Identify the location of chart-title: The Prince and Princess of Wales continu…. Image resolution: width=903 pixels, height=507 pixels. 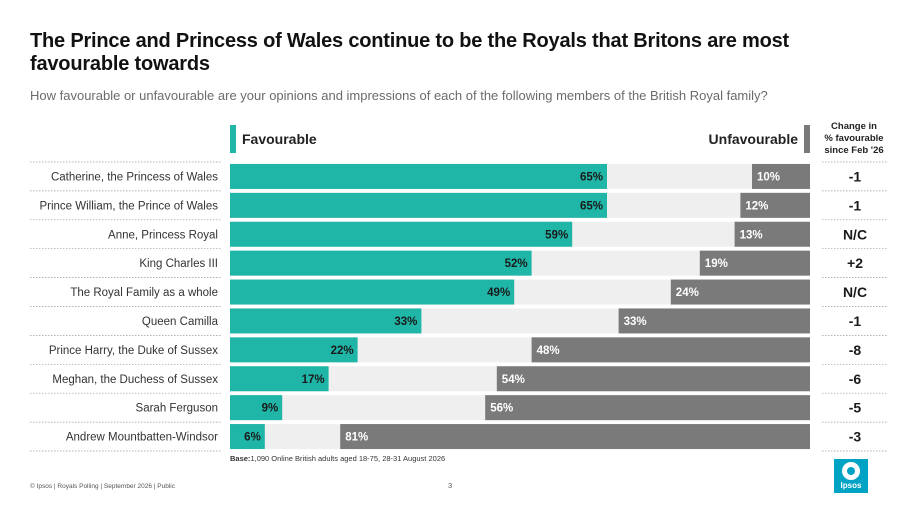
(409, 52).